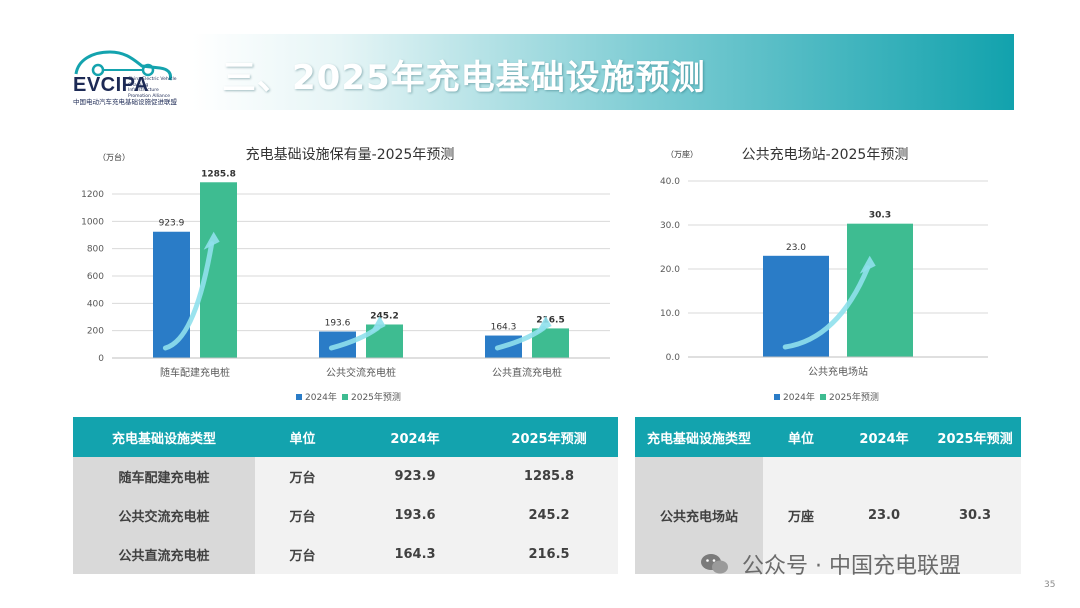  Describe the element at coordinates (884, 515) in the screenshot. I see `value-2024-cell: 23.0` at that location.